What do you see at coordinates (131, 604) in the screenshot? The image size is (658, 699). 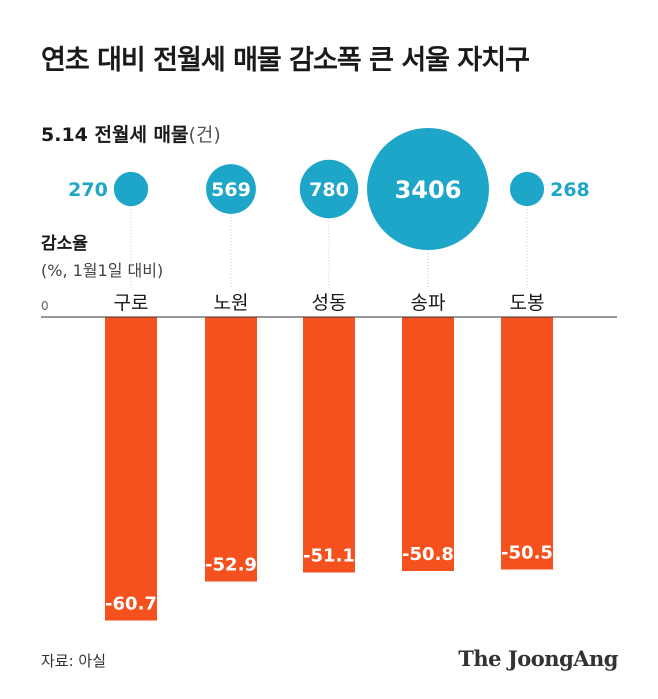 I see `bar-value-label: -60.7` at bounding box center [131, 604].